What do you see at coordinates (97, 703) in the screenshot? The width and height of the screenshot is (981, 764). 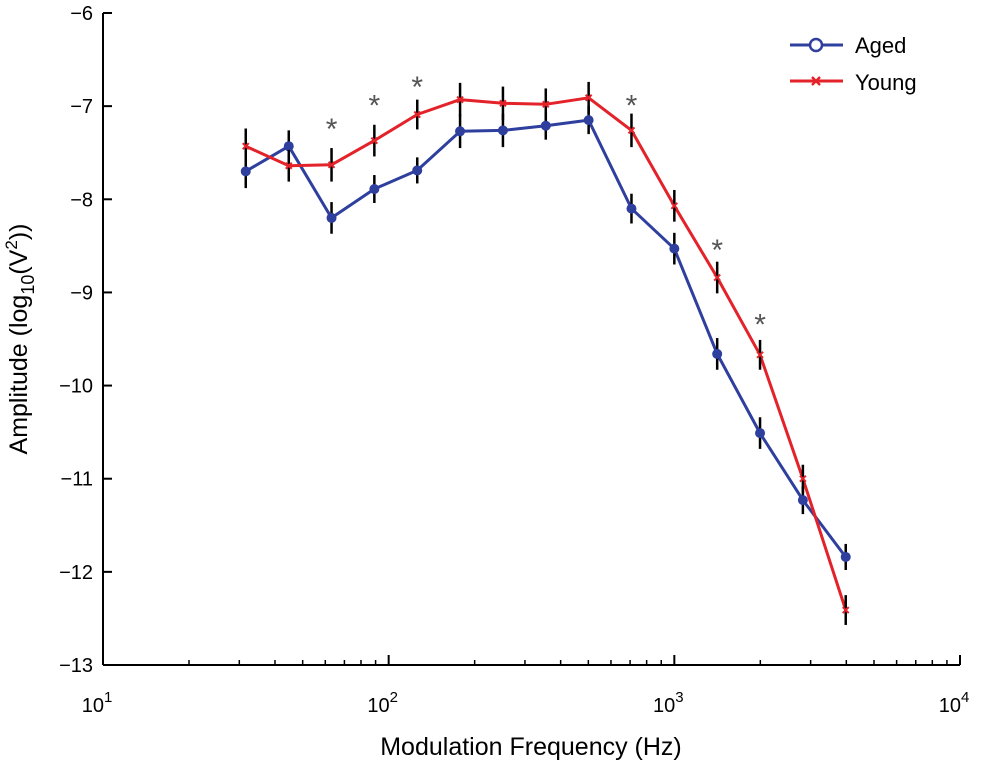 I see `x-tick-label: 10¹` at bounding box center [97, 703].